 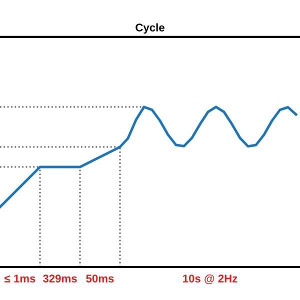 I want to click on text: 10s @ 2Hz, so click(x=210, y=279).